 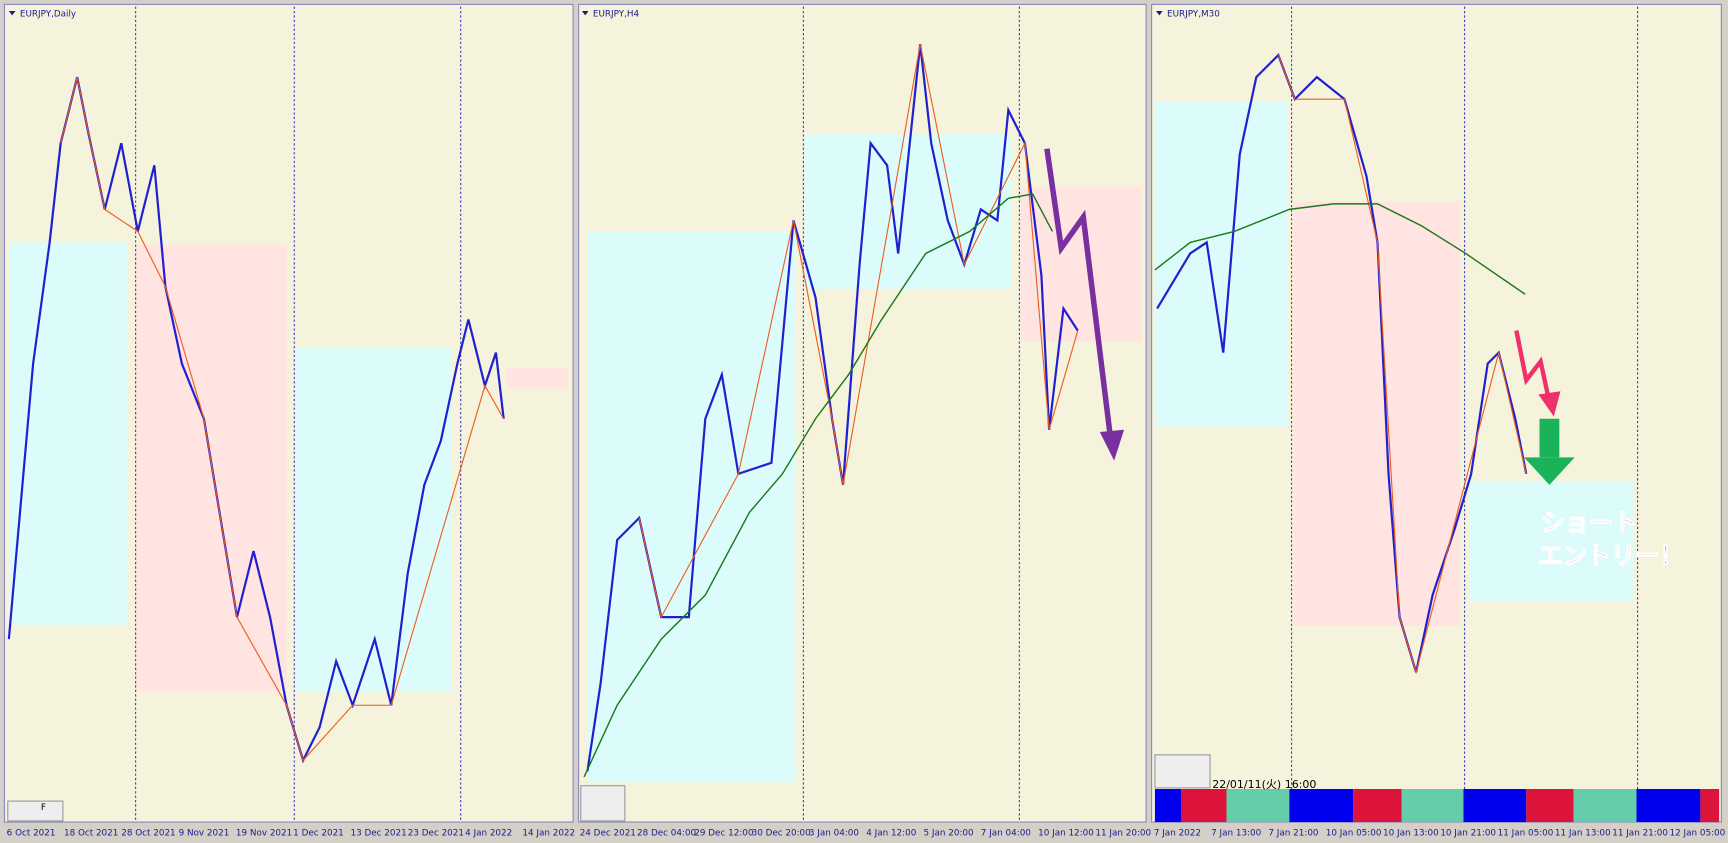 What do you see at coordinates (43, 808) in the screenshot?
I see `toolbar-button: F` at bounding box center [43, 808].